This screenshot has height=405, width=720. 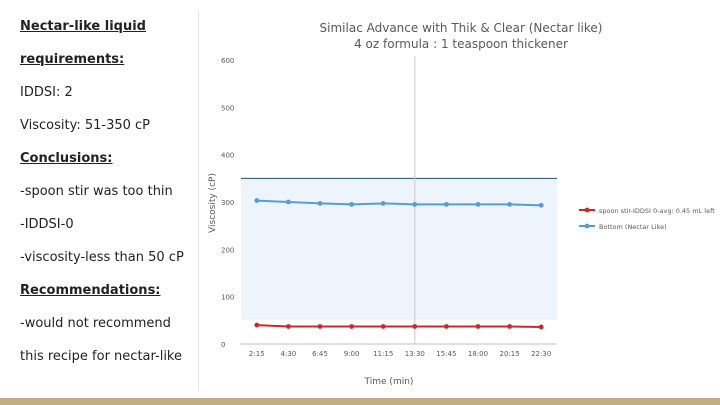 What do you see at coordinates (85, 125) in the screenshot?
I see `panel-text: Viscosity: 51-350 cP` at bounding box center [85, 125].